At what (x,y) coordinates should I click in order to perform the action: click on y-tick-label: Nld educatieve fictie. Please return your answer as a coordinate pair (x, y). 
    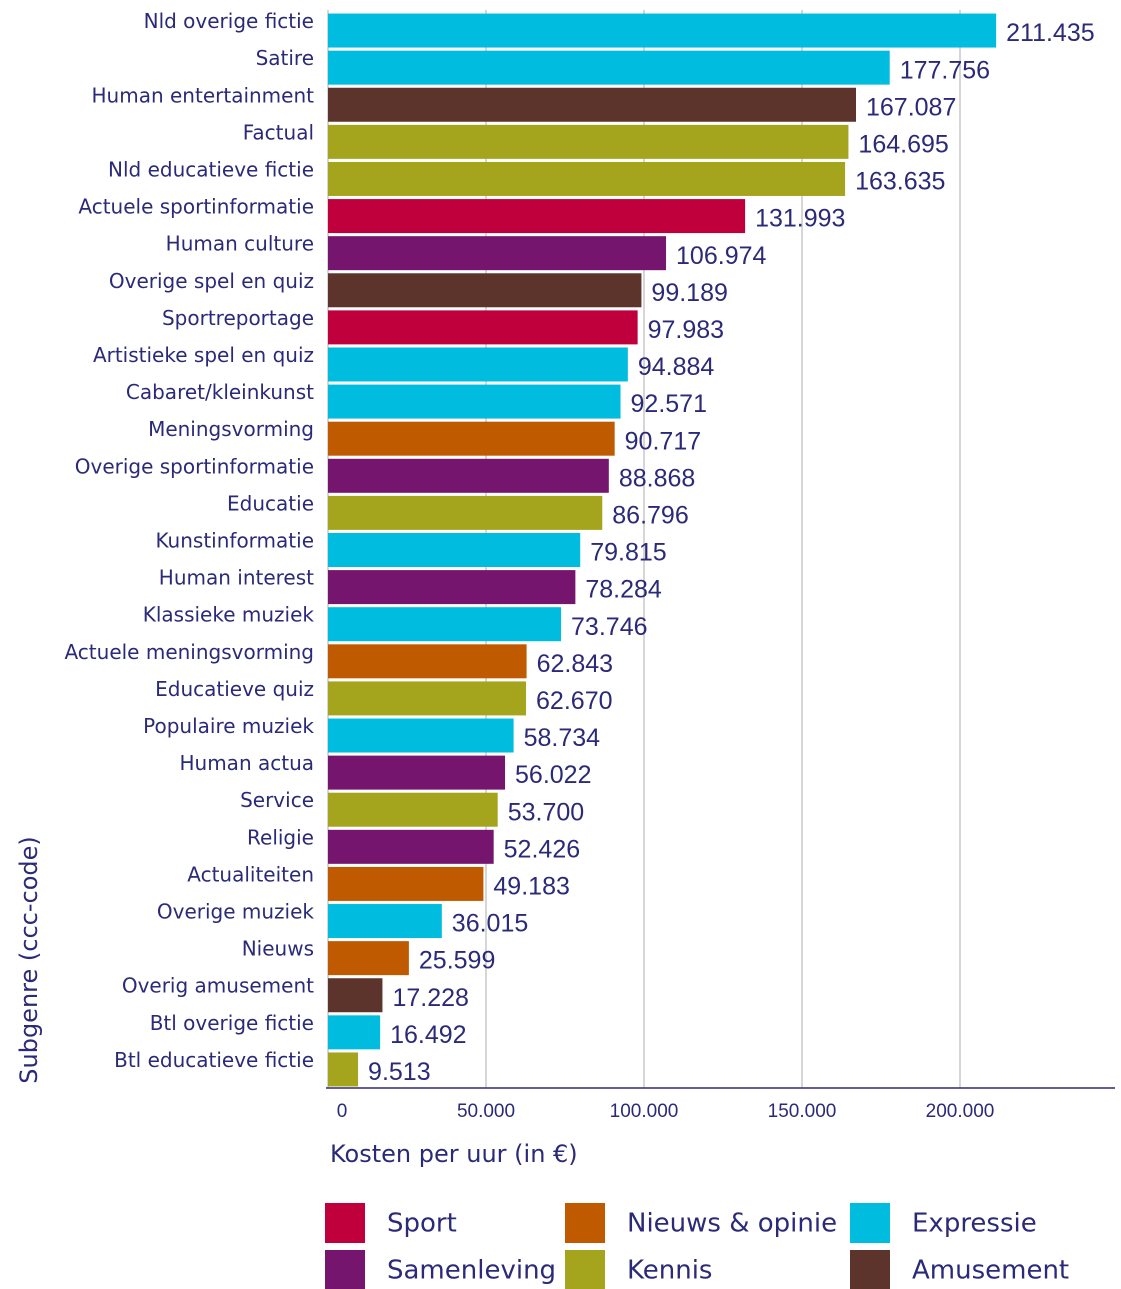
    Looking at the image, I should click on (211, 169).